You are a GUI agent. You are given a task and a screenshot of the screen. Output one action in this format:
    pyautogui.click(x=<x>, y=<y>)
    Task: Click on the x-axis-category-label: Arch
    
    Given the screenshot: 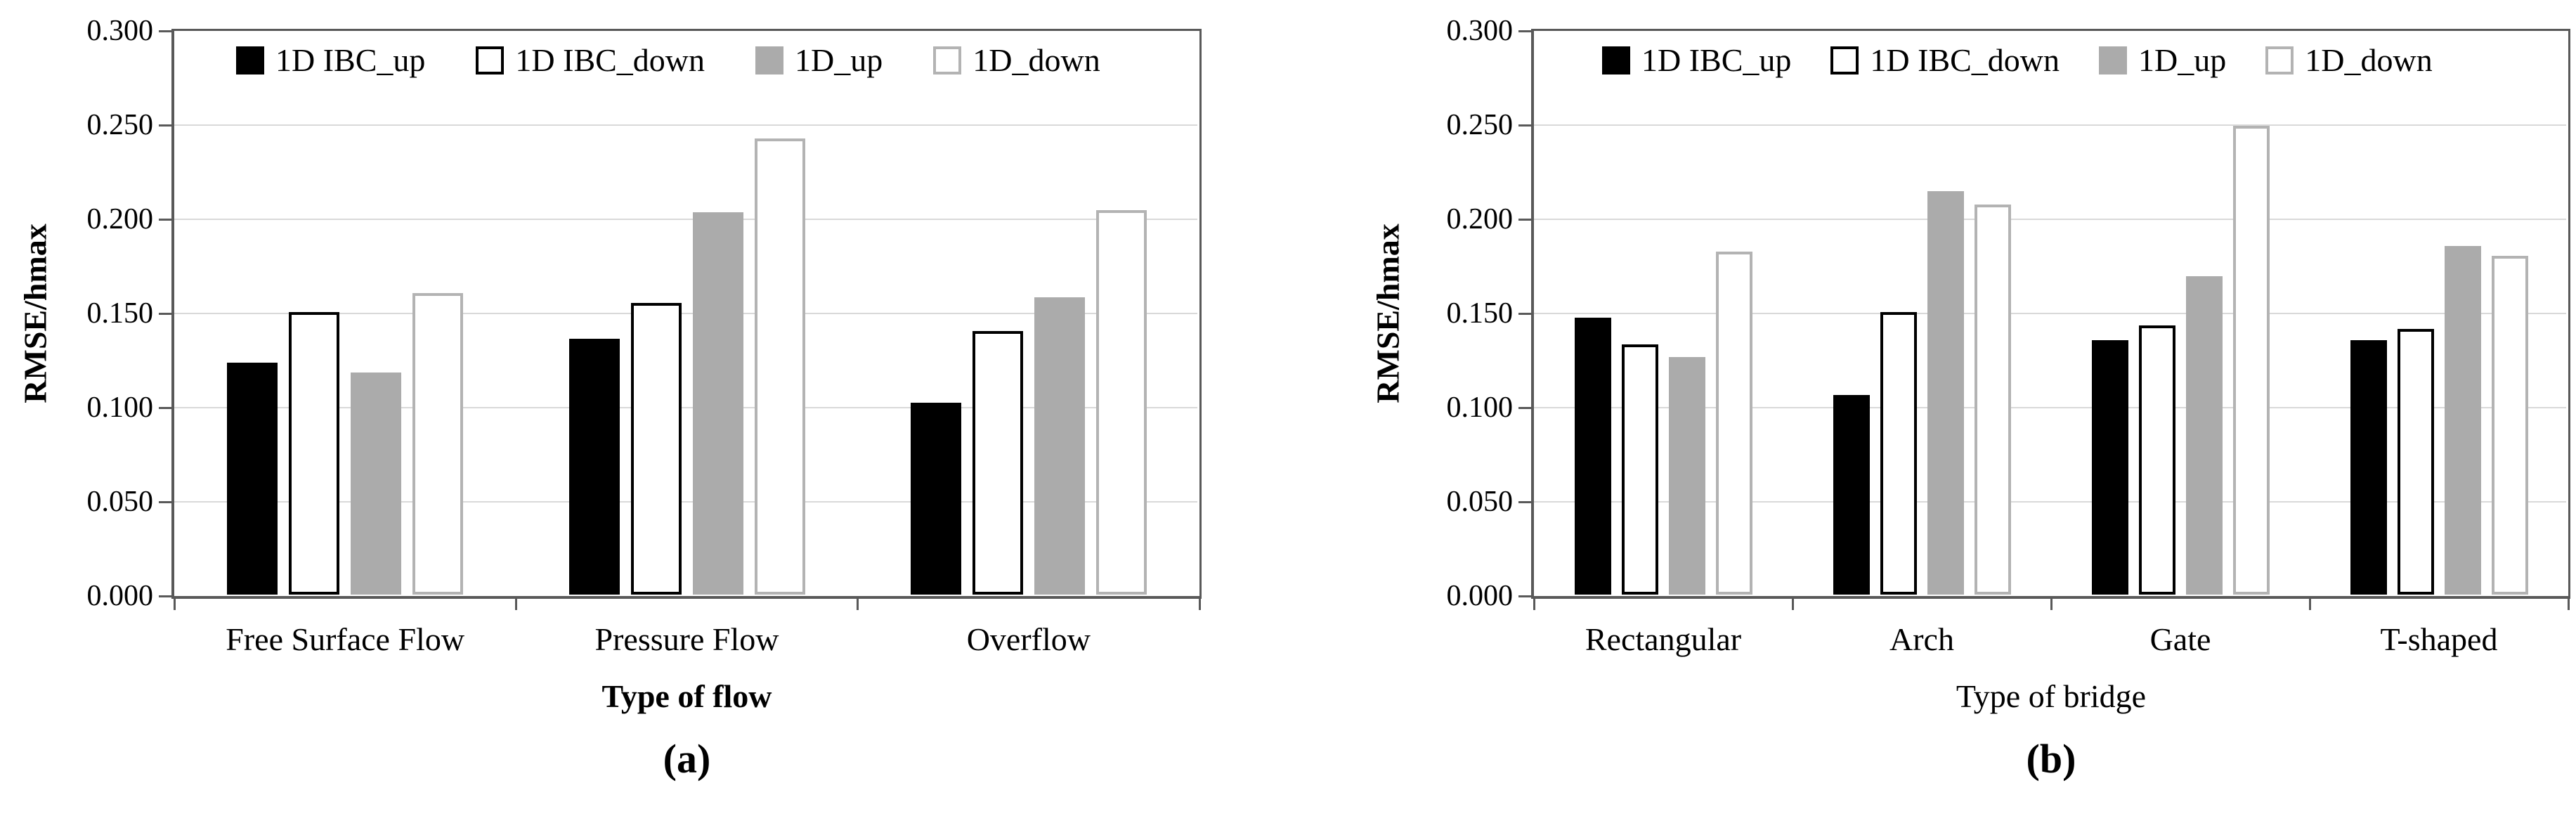 What is the action you would take?
    pyautogui.click(x=1921, y=639)
    